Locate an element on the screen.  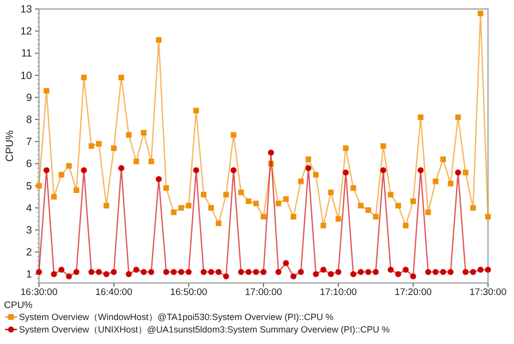
y-tick-label: 6 is located at coordinates (29, 164).